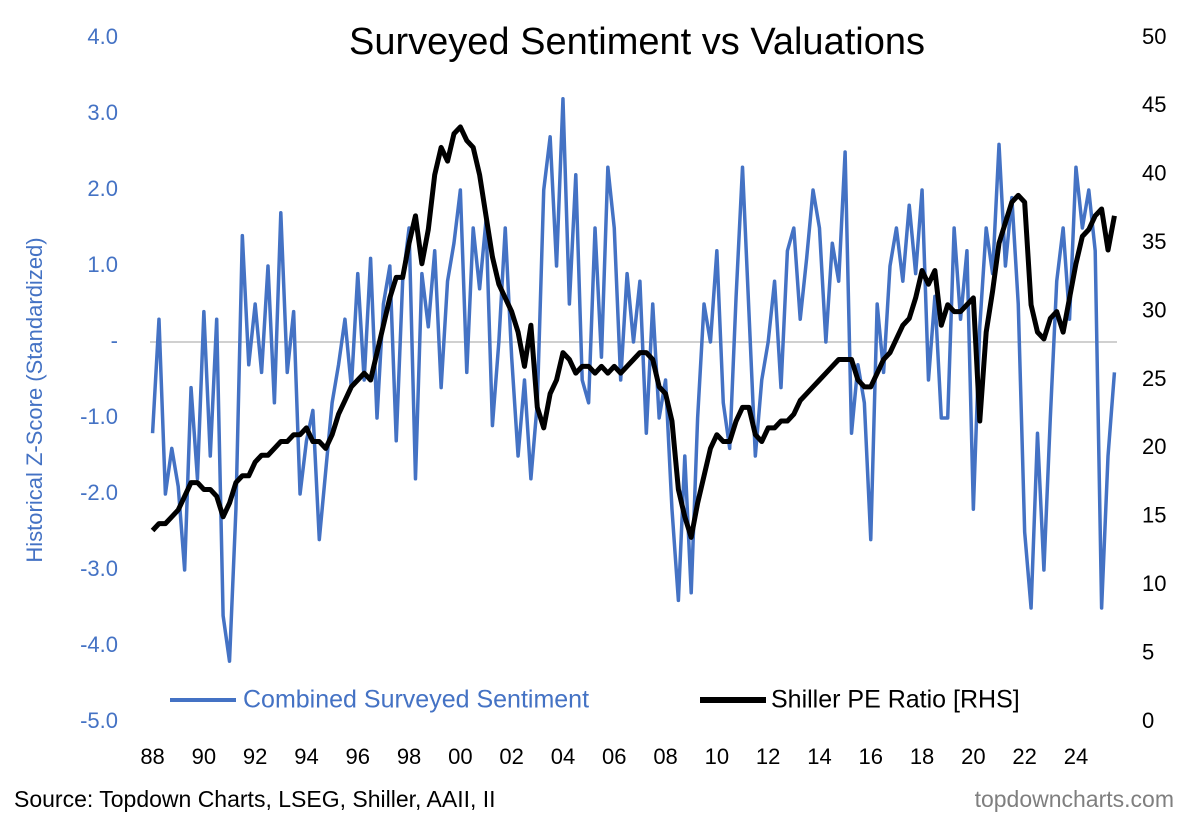  Describe the element at coordinates (358, 756) in the screenshot. I see `x-tick-label: 96` at that location.